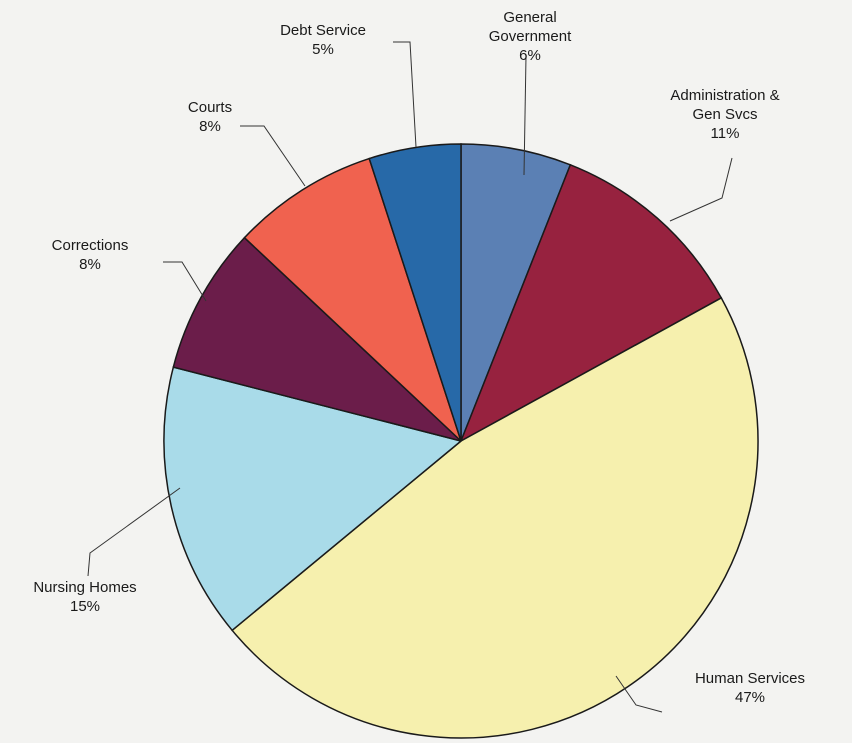  I want to click on slice-administration-and-gen-svcs, so click(591, 303).